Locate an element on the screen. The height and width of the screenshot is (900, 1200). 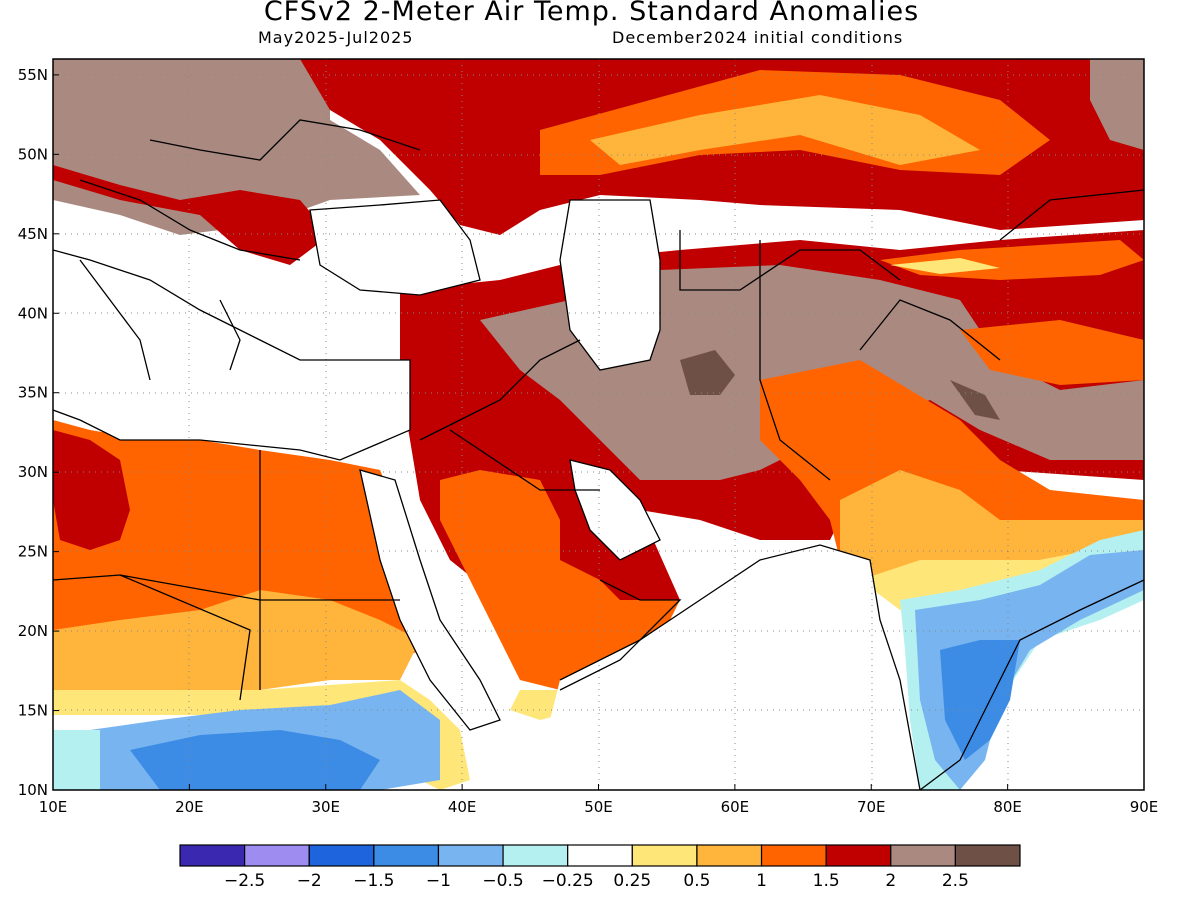
initial-conditions: December2024 initial conditions is located at coordinates (758, 37).